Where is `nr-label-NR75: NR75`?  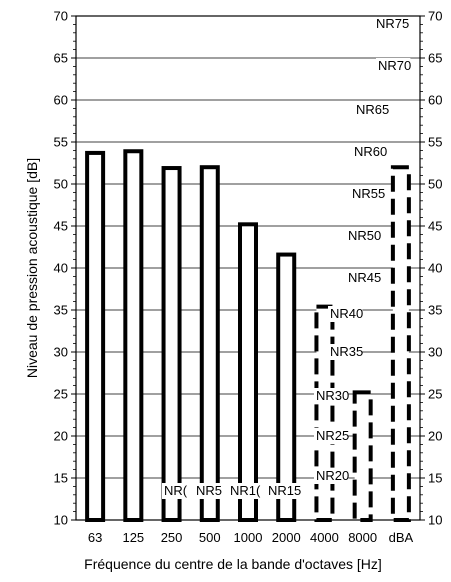 nr-label-NR75: NR75 is located at coordinates (392, 23).